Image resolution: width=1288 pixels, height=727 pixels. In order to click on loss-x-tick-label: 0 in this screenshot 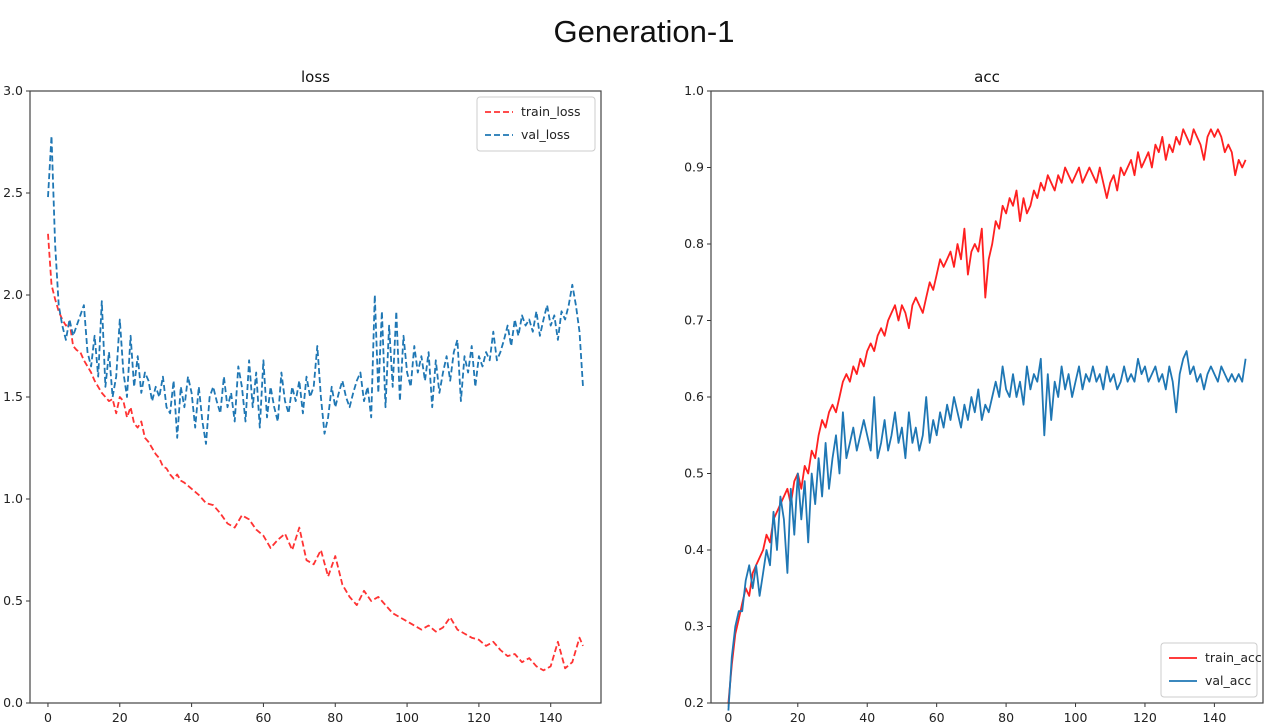, I will do `click(48, 717)`.